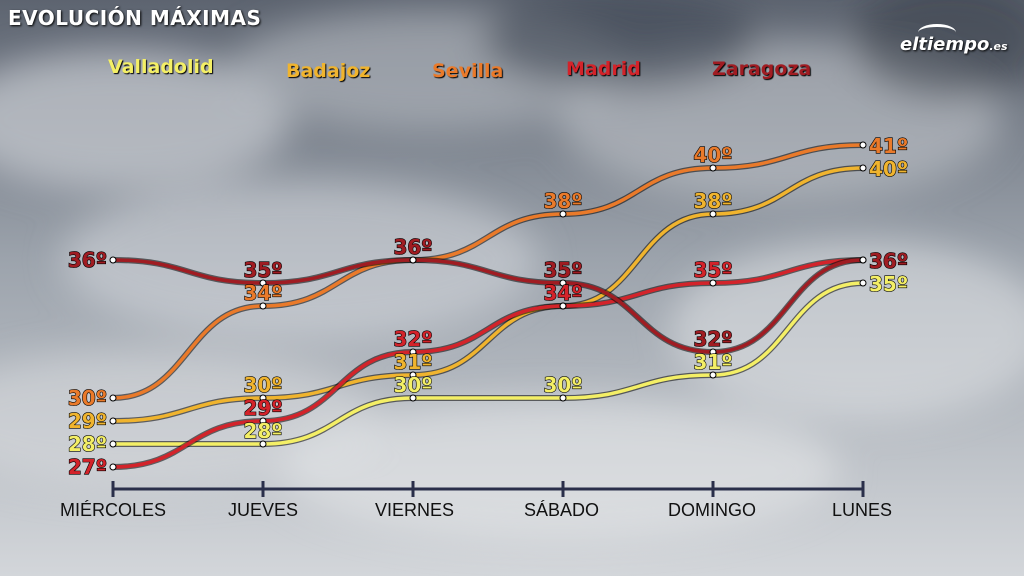  Describe the element at coordinates (328, 71) in the screenshot. I see `legend-item-badajoz: Badajoz` at that location.